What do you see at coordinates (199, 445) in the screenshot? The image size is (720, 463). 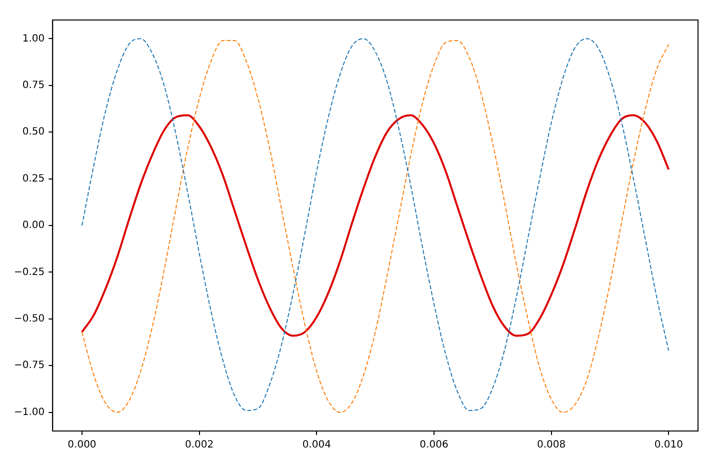 I see `x-tick-label: 0.002` at bounding box center [199, 445].